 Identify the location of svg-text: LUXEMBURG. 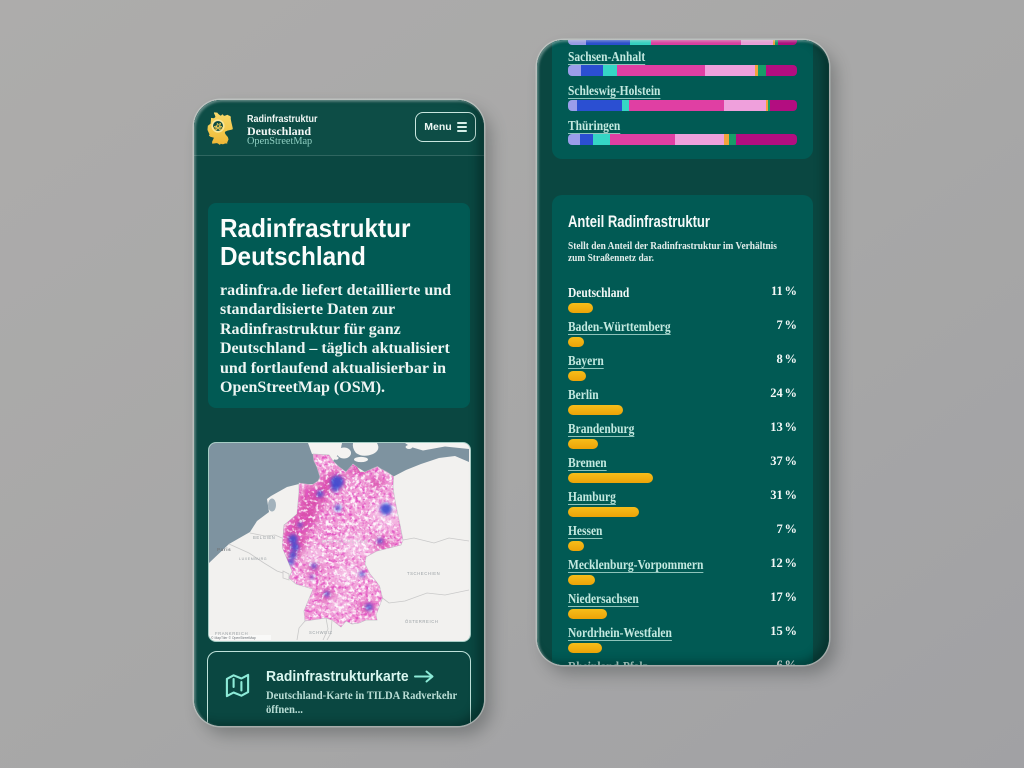
(253, 559).